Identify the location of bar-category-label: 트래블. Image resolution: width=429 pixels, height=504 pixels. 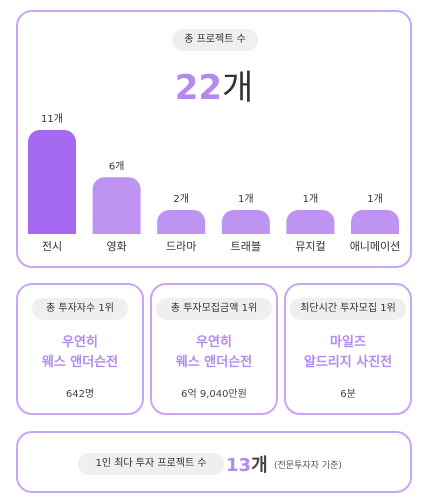
(246, 246).